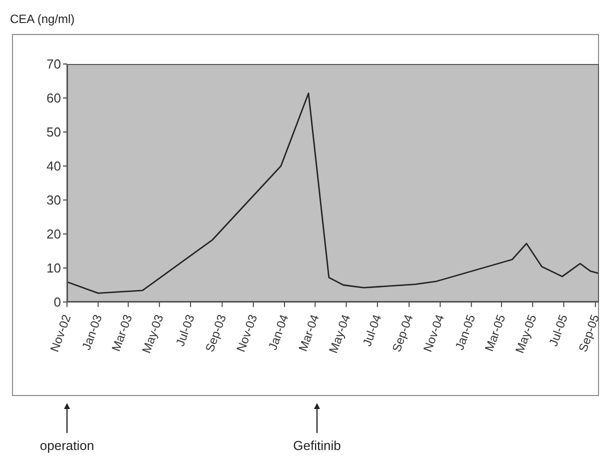 This screenshot has width=609, height=458. What do you see at coordinates (372, 330) in the screenshot?
I see `x-tick-label: Jul-04` at bounding box center [372, 330].